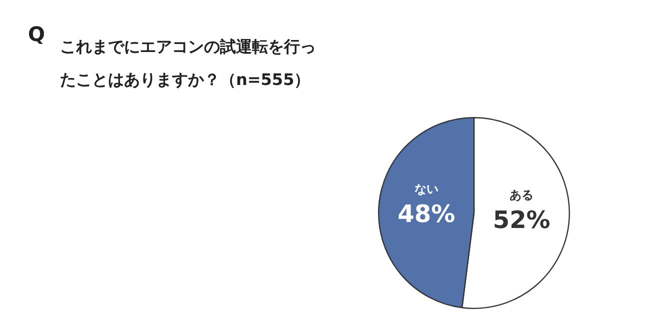  I want to click on data-label: 52%, so click(521, 220).